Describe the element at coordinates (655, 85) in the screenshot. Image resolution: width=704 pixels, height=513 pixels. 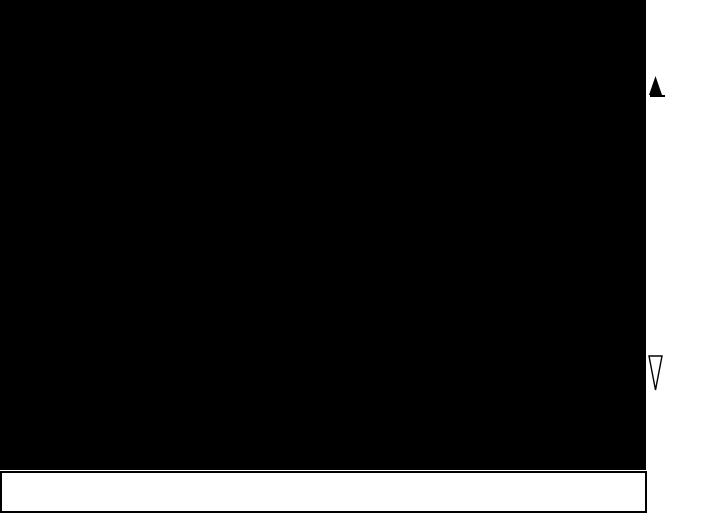
I see `scale-top-arrow-icon` at that location.